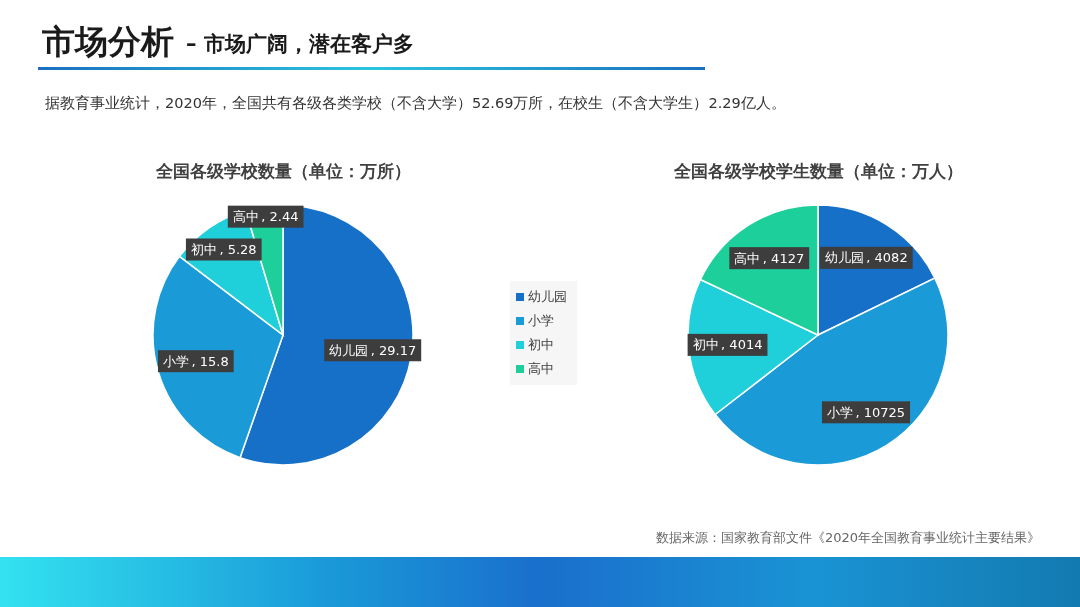 This screenshot has height=607, width=1080. I want to click on chart-title: 全国各级学校数量（单位：万所）, so click(283, 171).